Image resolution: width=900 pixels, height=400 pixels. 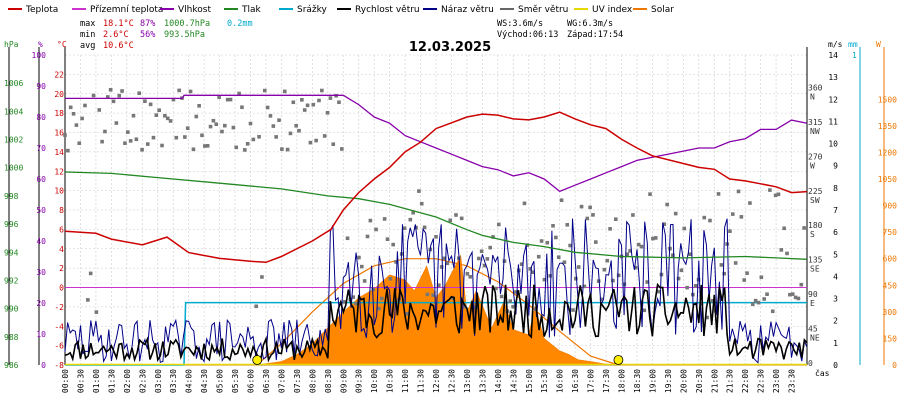 What do you see at coordinates (451, 381) in the screenshot?
I see `tick-time: 12:30` at bounding box center [451, 381].